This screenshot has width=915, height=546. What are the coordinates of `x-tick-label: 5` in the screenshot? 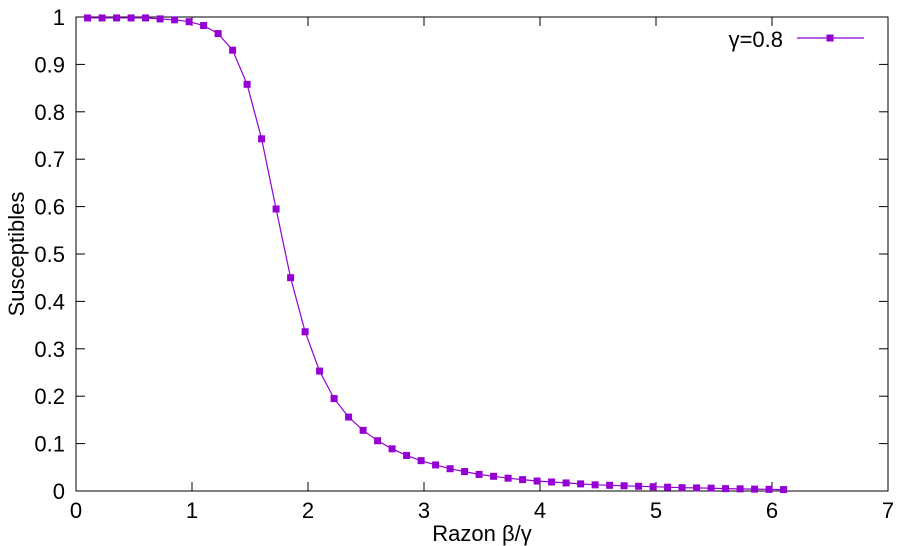 It's located at (656, 510).